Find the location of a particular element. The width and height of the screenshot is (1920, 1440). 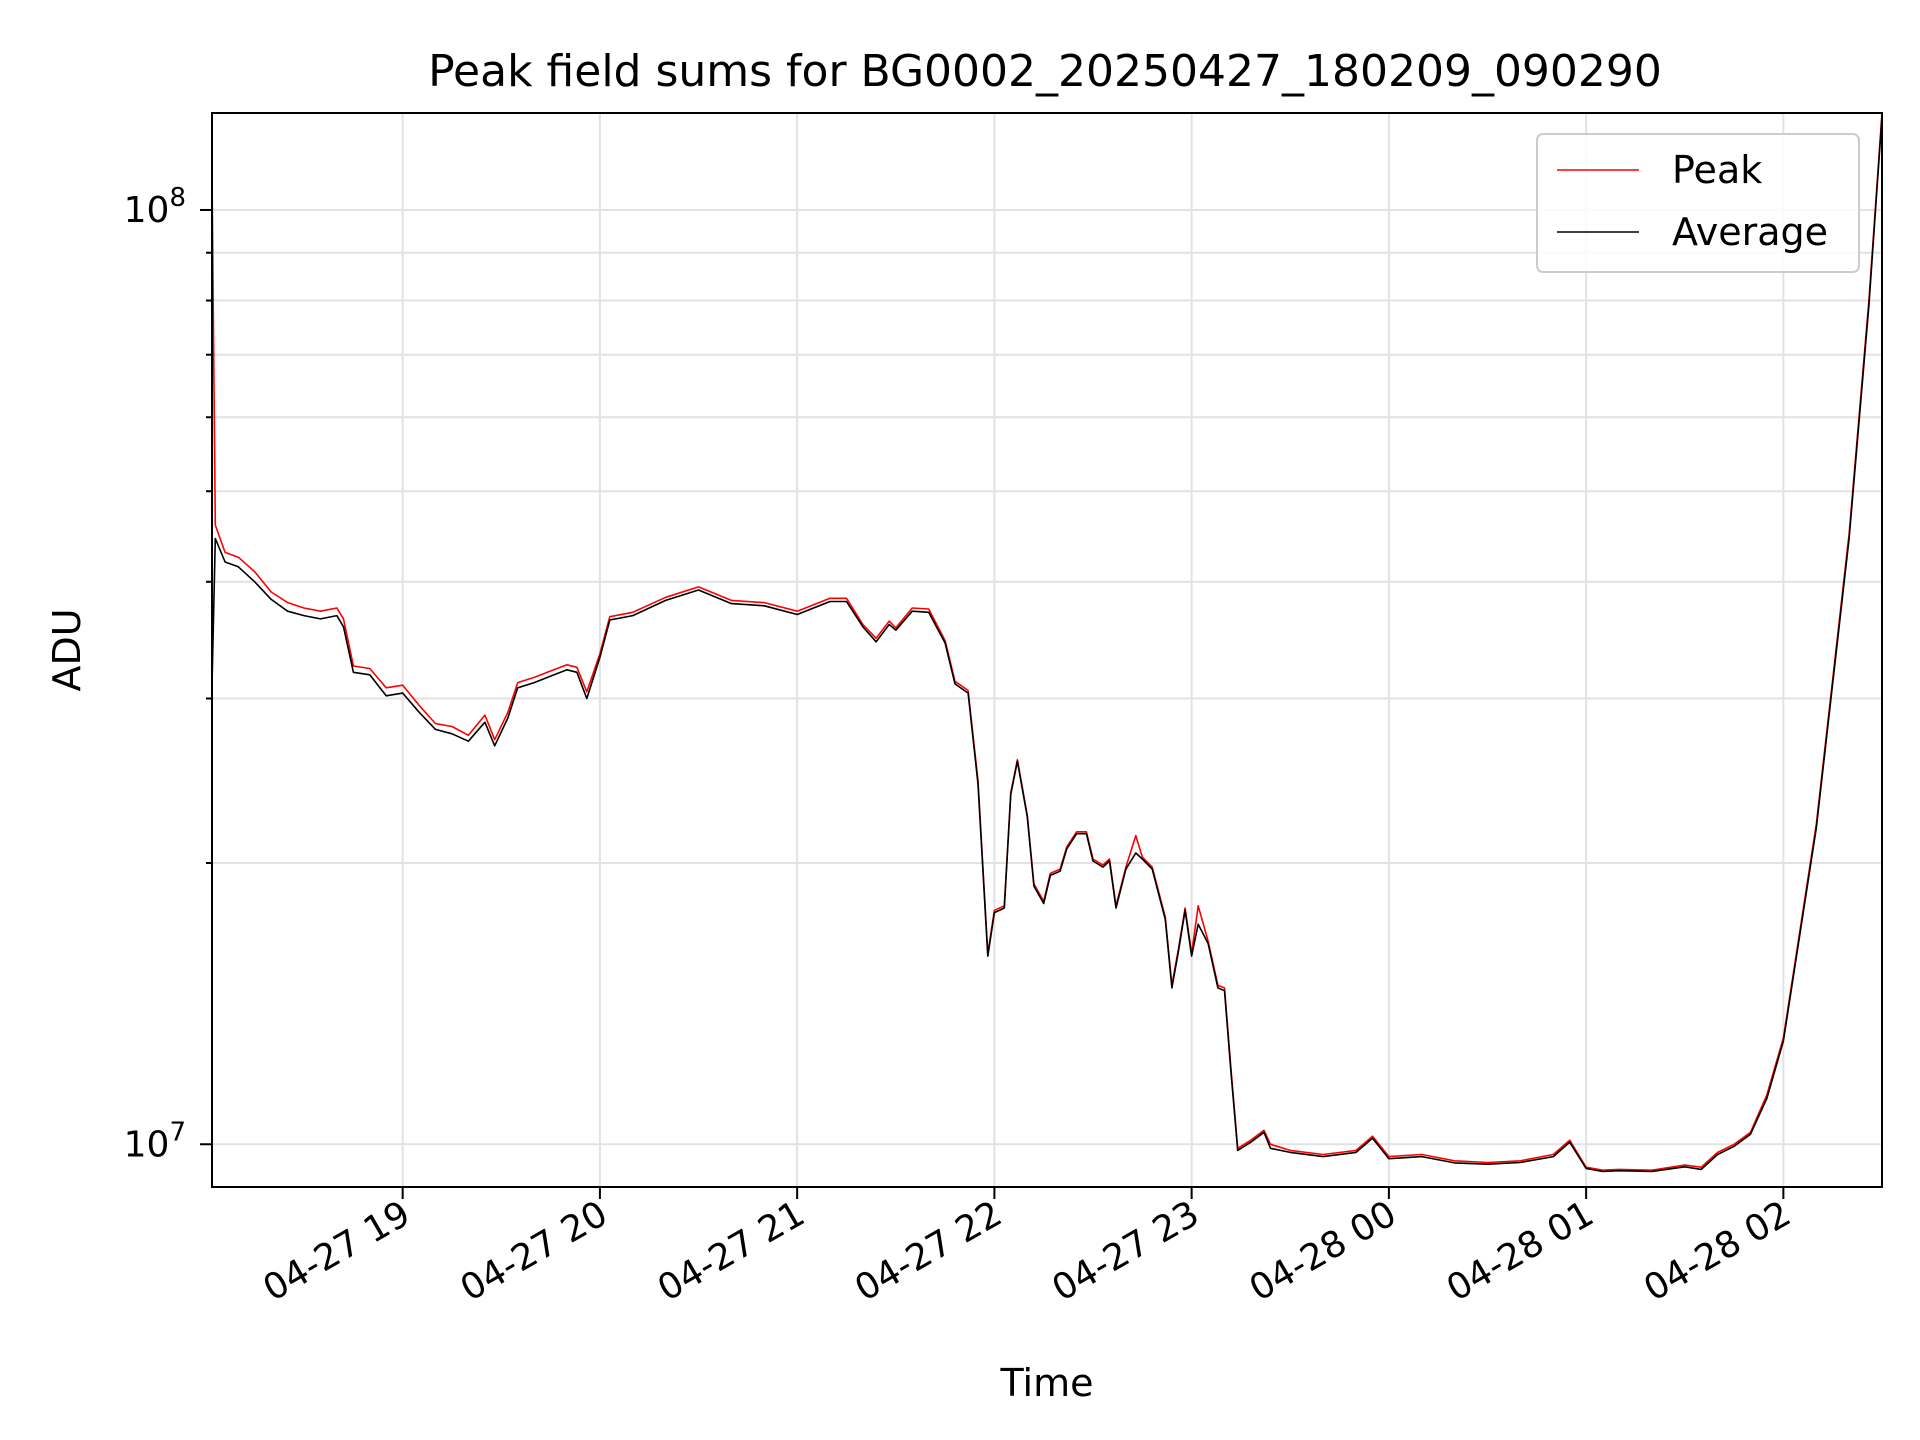

x-tick-label: 04-27 20 is located at coordinates (534, 1251).